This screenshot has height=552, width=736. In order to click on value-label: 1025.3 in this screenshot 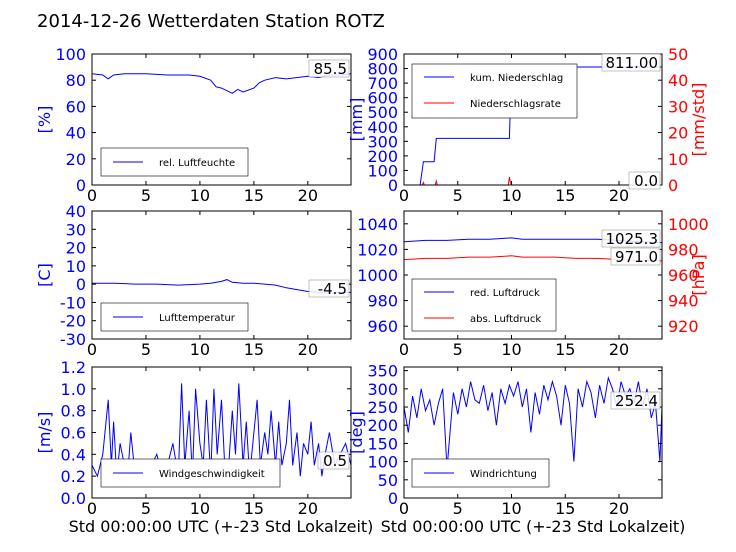, I will do `click(632, 239)`.